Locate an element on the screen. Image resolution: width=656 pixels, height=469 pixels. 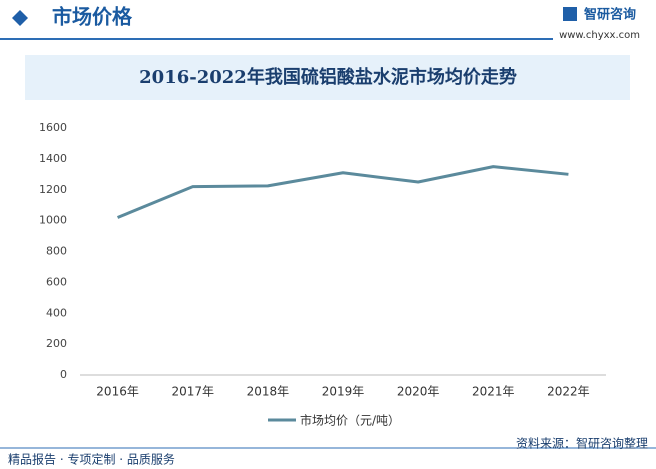
x-tick-label: 2018年 is located at coordinates (268, 392).